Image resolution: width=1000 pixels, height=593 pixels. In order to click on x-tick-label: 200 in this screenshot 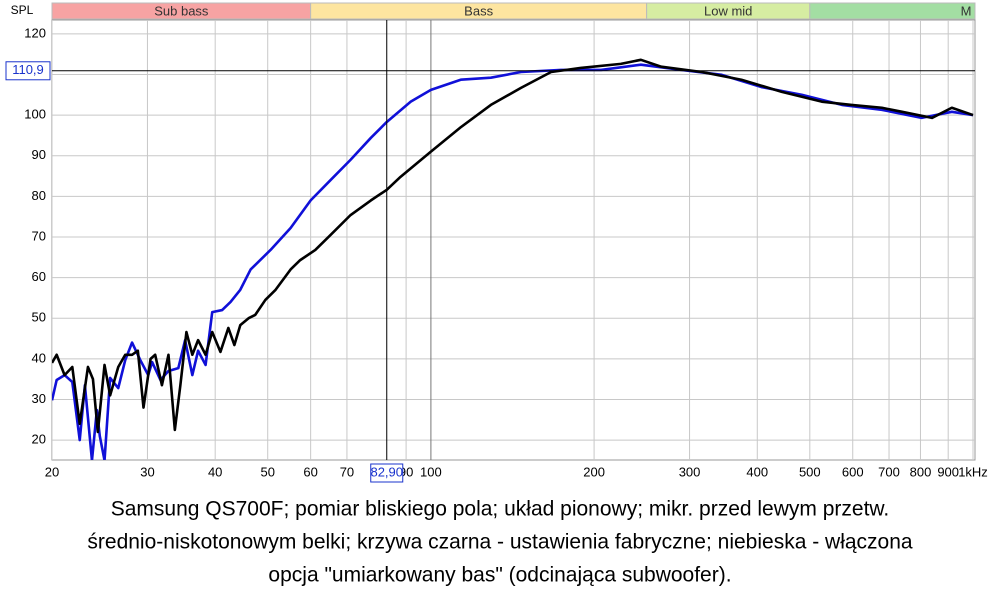, I will do `click(594, 471)`.